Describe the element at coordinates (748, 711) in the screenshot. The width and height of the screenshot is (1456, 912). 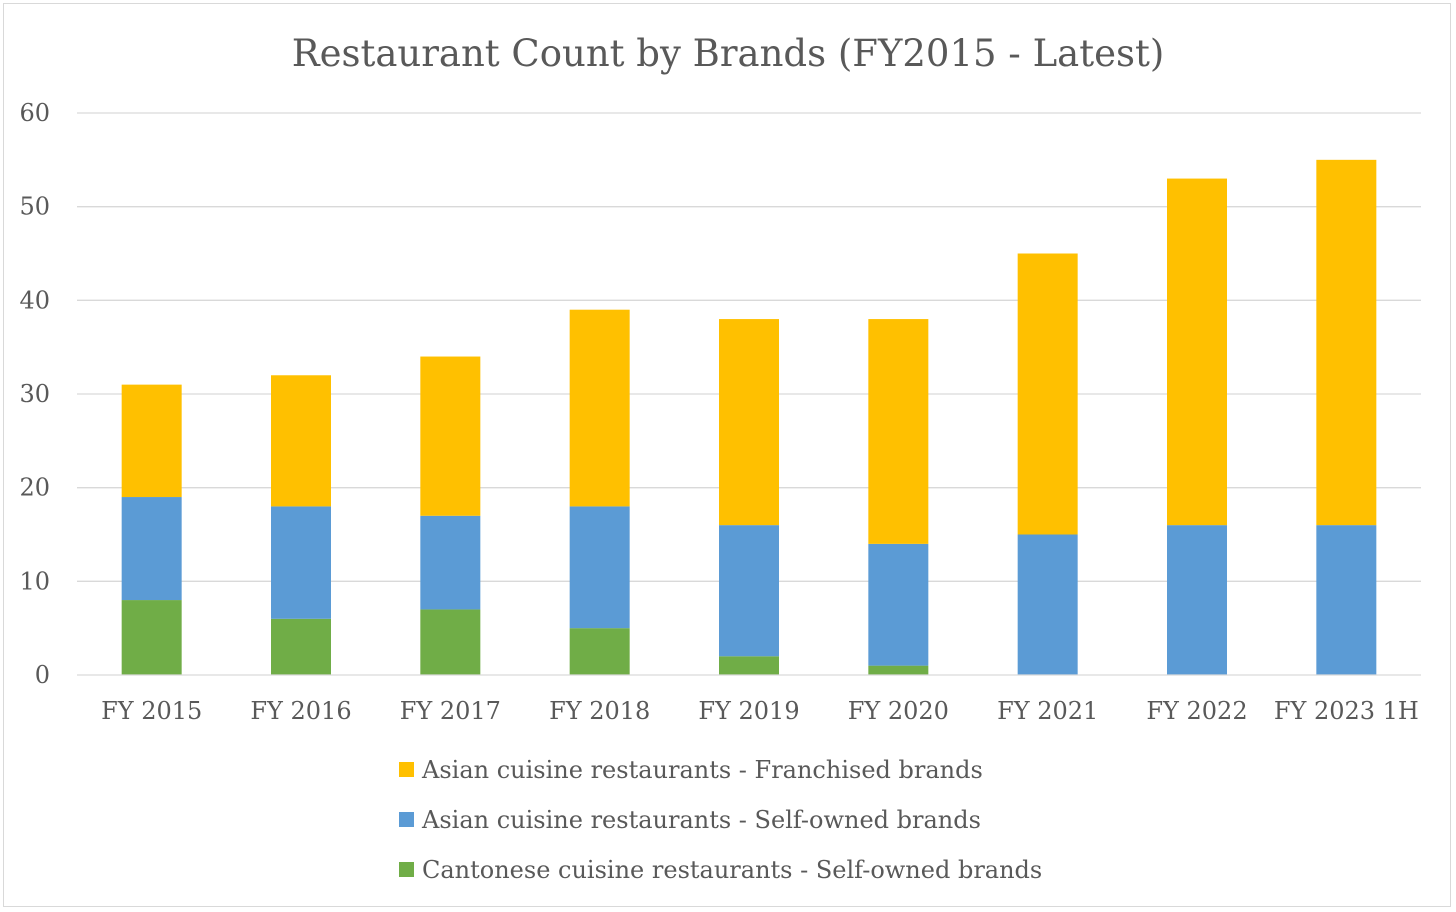
I see `x-tick-label: FY 2019` at that location.